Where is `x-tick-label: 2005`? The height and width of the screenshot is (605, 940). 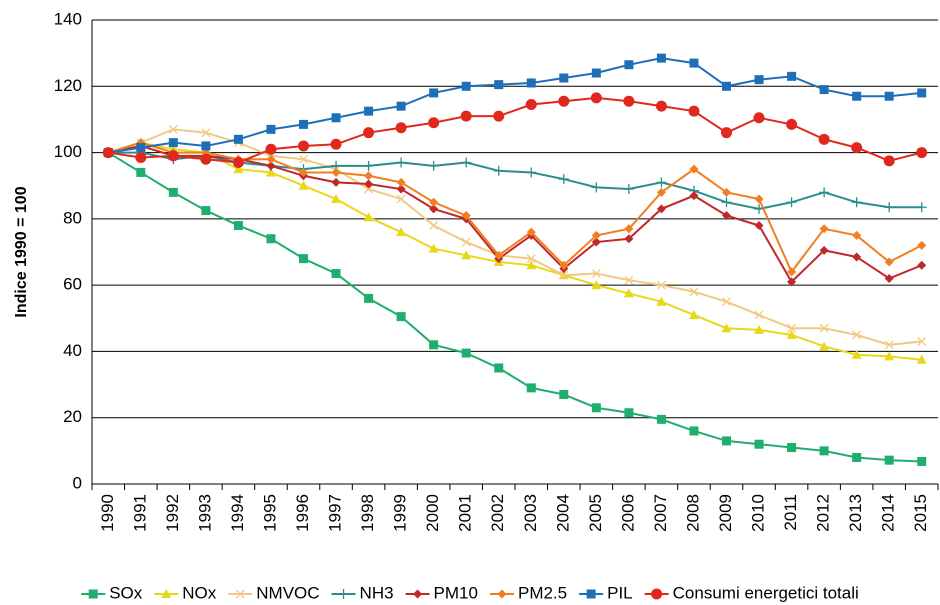
x-tick-label: 2005 is located at coordinates (595, 513).